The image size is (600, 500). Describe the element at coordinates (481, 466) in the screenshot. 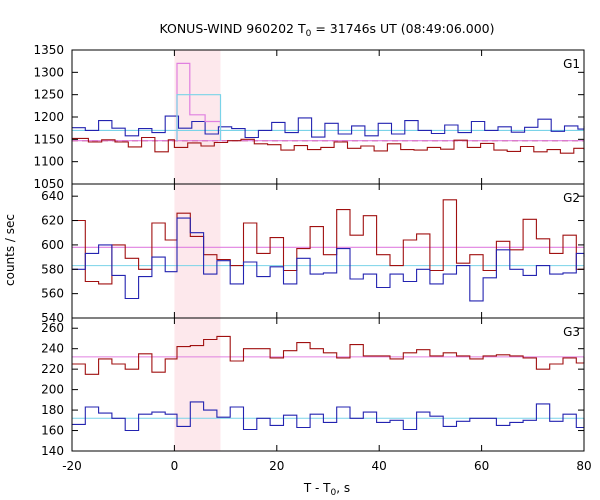

I see `x-tick-label: 60` at that location.